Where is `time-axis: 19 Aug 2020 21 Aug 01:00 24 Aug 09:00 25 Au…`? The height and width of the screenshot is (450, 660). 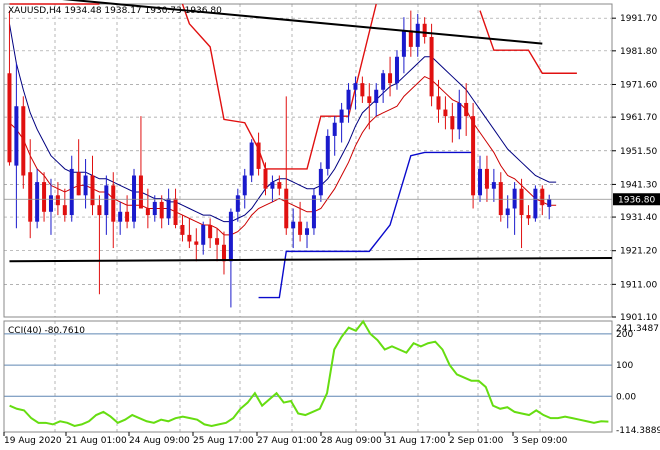 time-axis: 19 Aug 2020 21 Aug 01:00 24 Aug 09:00 25 Au… is located at coordinates (285, 439).